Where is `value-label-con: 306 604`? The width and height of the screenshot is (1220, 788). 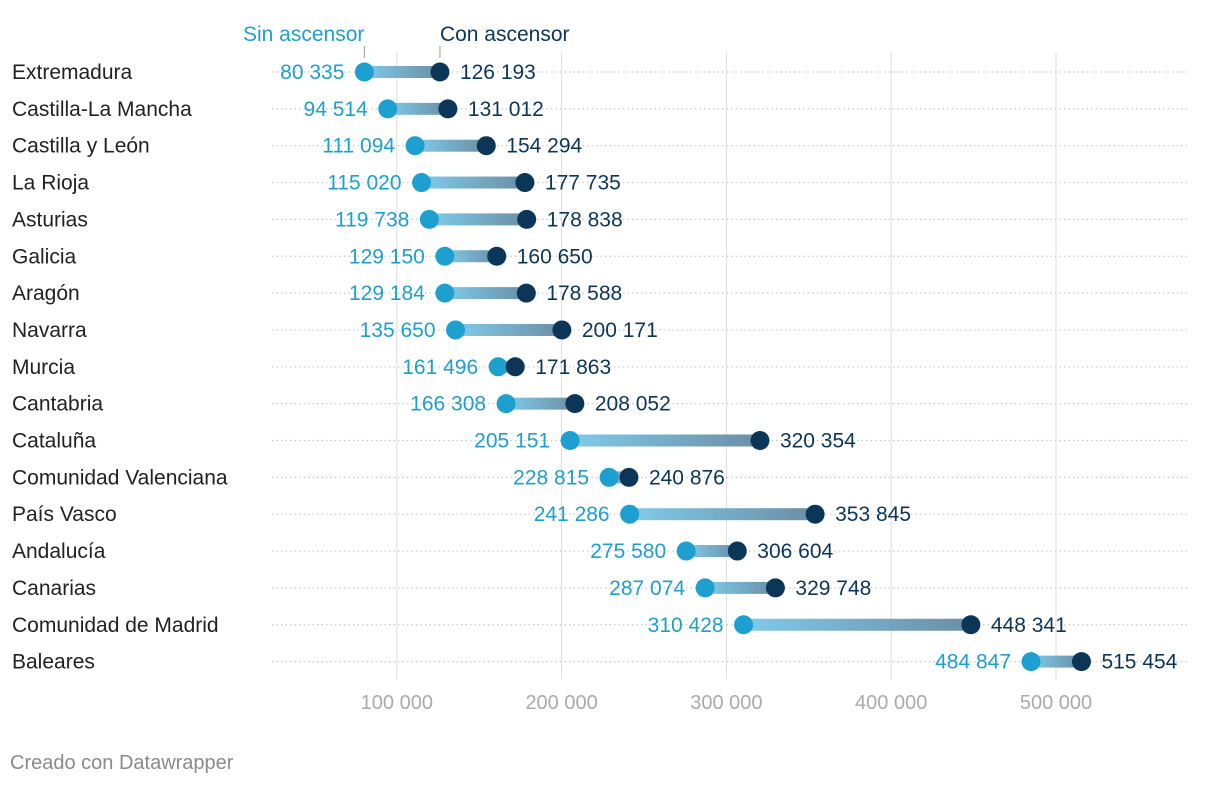 value-label-con: 306 604 is located at coordinates (795, 551).